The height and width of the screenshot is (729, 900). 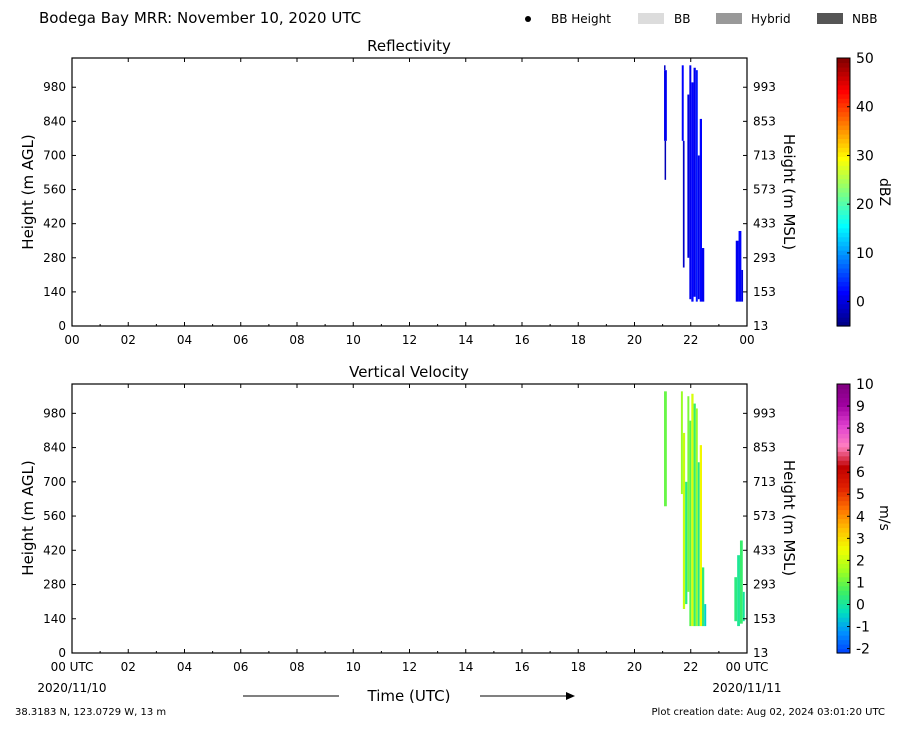 What do you see at coordinates (409, 667) in the screenshot?
I see `vertical-velocity-x-tick-label: 12` at bounding box center [409, 667].